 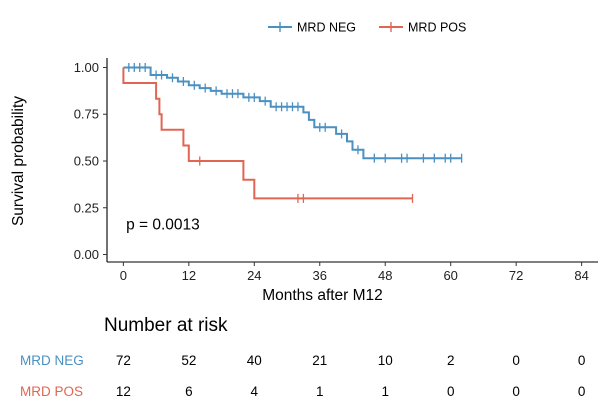 I want to click on risk-cell: 4, so click(x=255, y=391).